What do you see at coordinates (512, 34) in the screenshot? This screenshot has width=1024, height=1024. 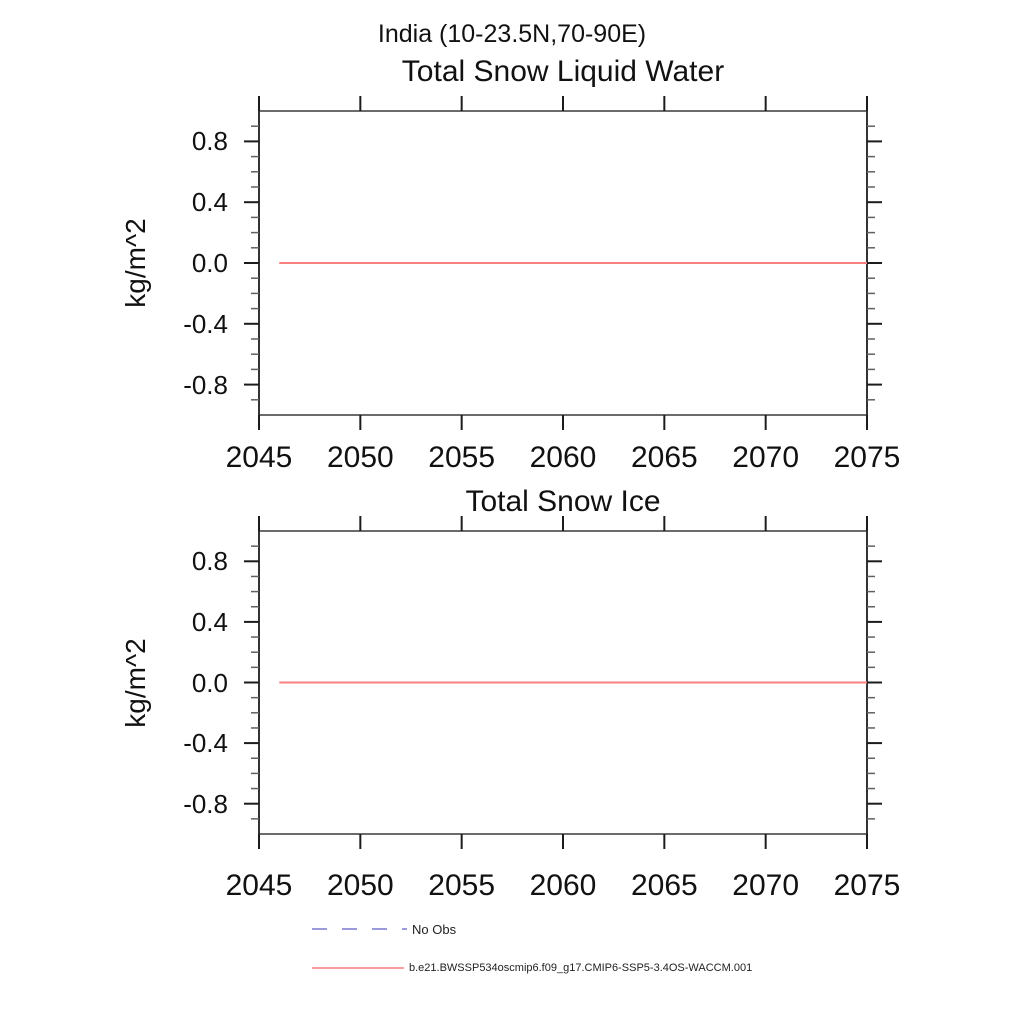 I see `page-title: India (10-23.5N,70-90E)` at bounding box center [512, 34].